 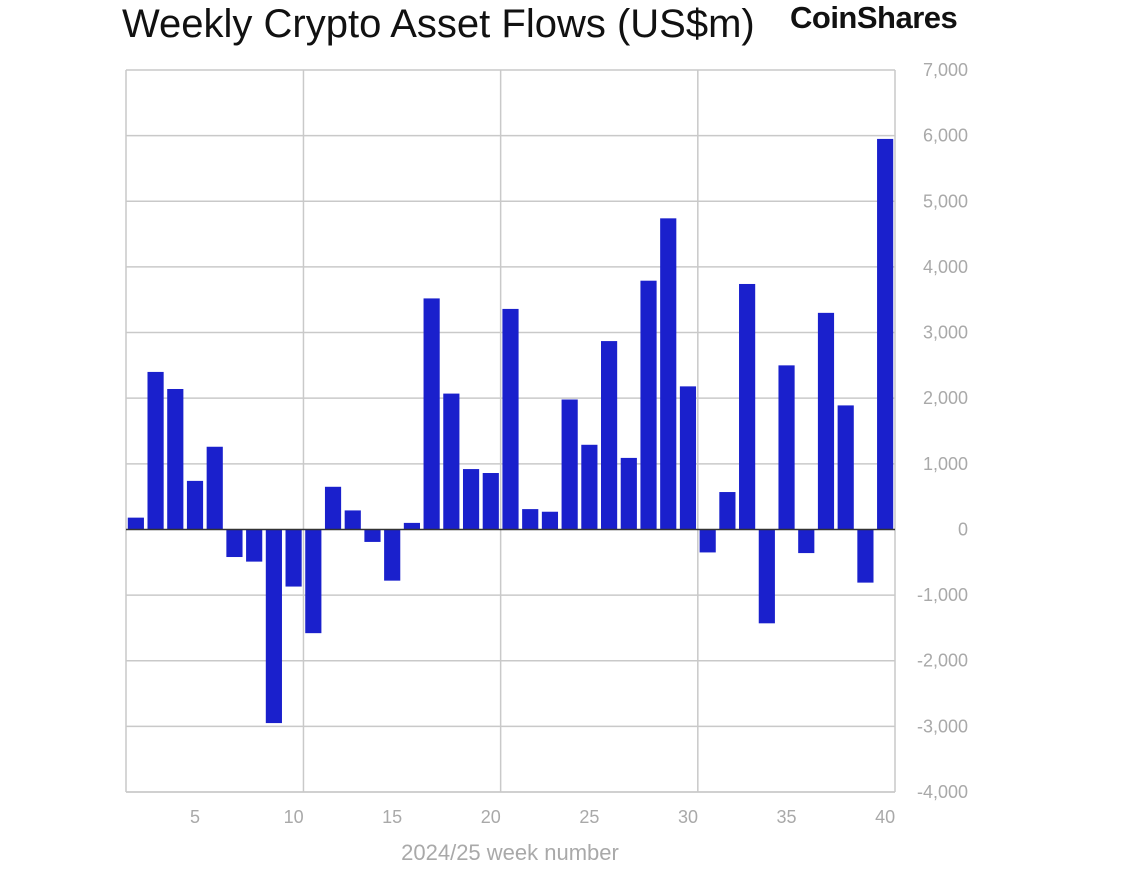 What do you see at coordinates (942, 792) in the screenshot?
I see `y-tick-label: -4,000` at bounding box center [942, 792].